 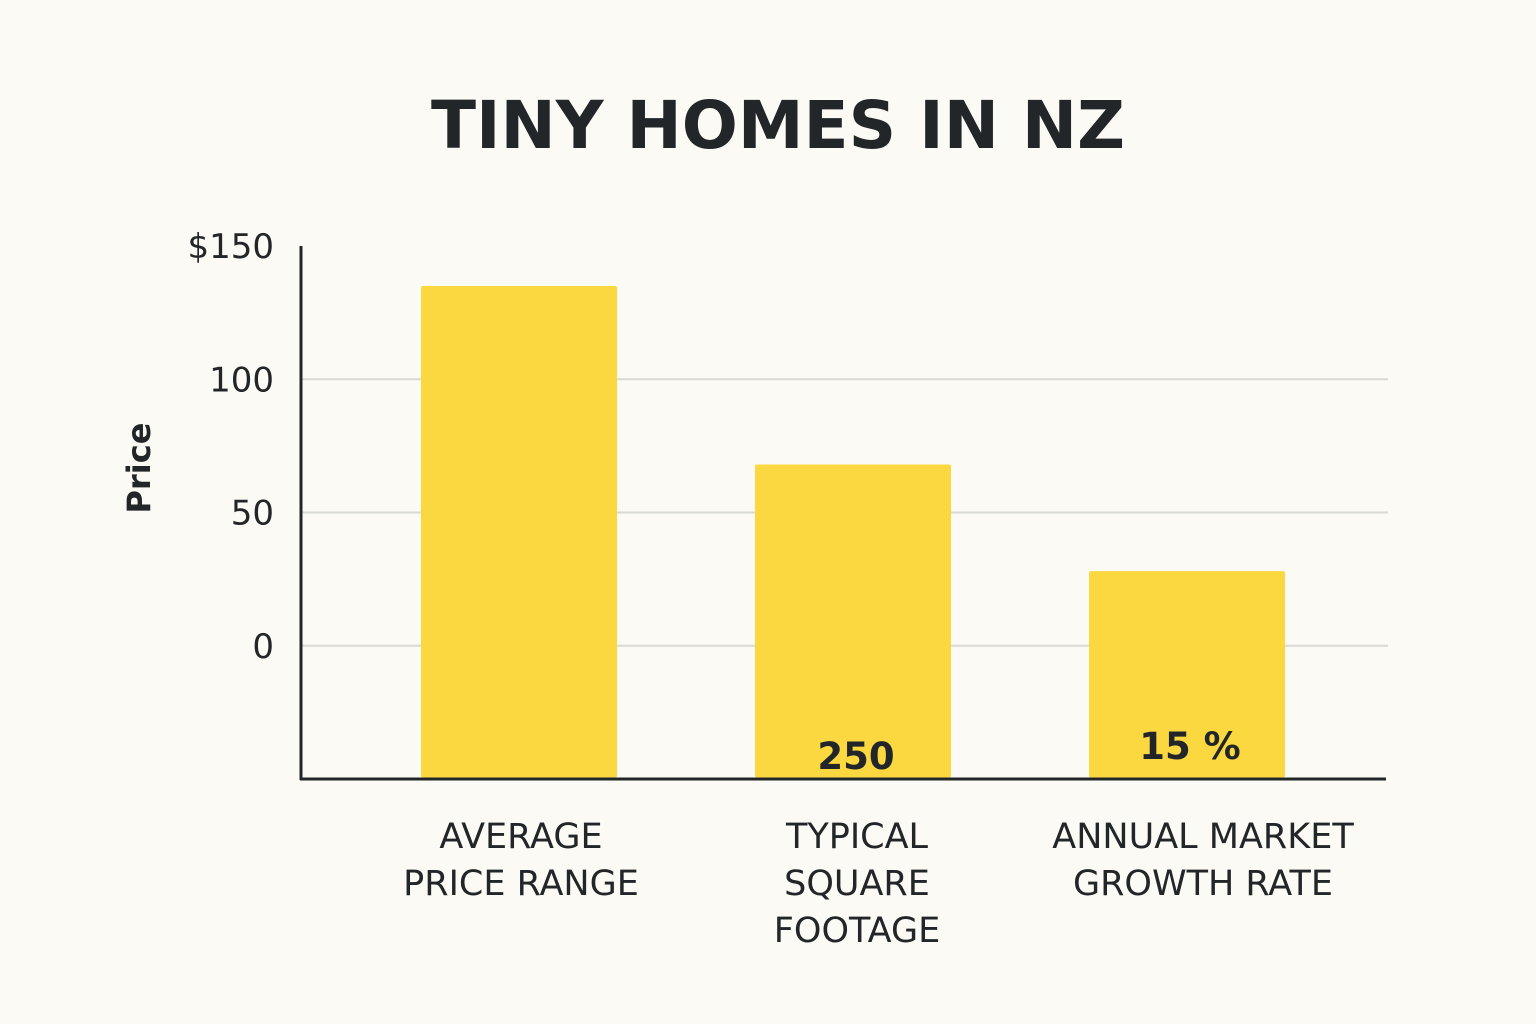 I want to click on data-label: 15 %, so click(x=1189, y=746).